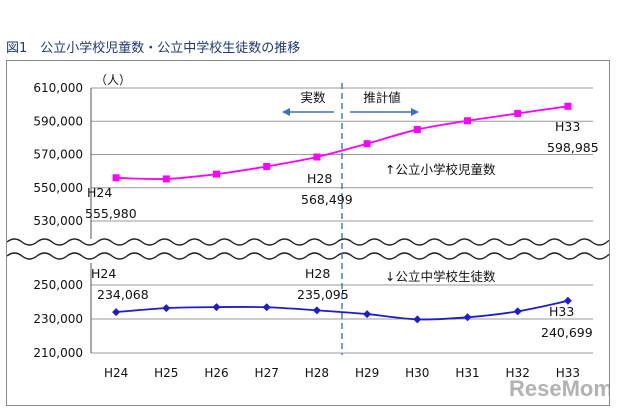  What do you see at coordinates (327, 199) in the screenshot?
I see `data-label-value-elementary: 568,499` at bounding box center [327, 199].